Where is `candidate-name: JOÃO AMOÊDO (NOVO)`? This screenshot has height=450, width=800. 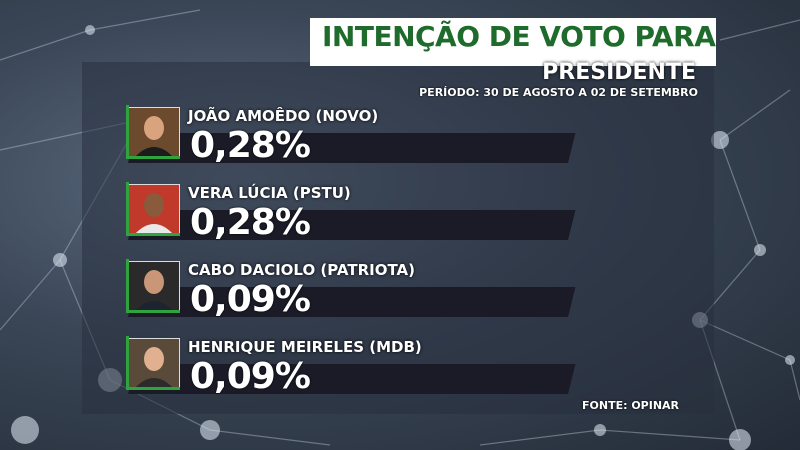
candidate-name: JOÃO AMOÊDO (NOVO) is located at coordinates (283, 116).